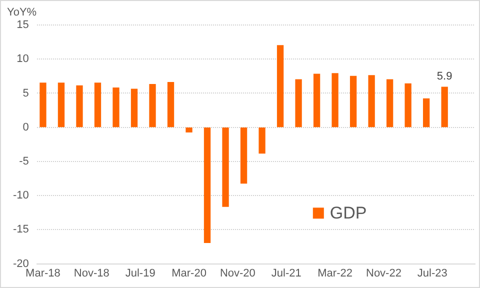 Image resolution: width=480 pixels, height=288 pixels. Describe the element at coordinates (335, 273) in the screenshot. I see `x-tick-label: Mar-22` at that location.